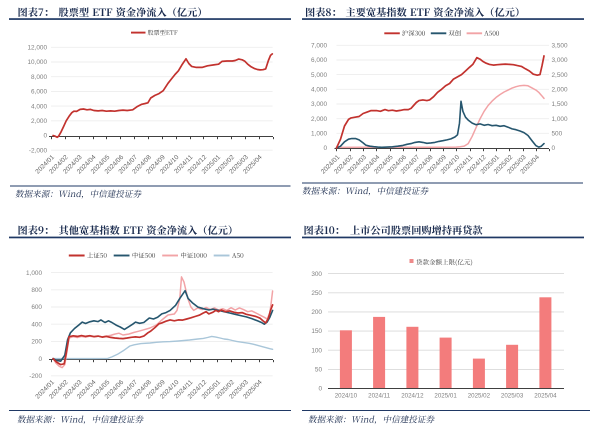 This screenshot has width=600, height=434. Describe the element at coordinates (316, 274) in the screenshot. I see `svg-text: 300` at that location.